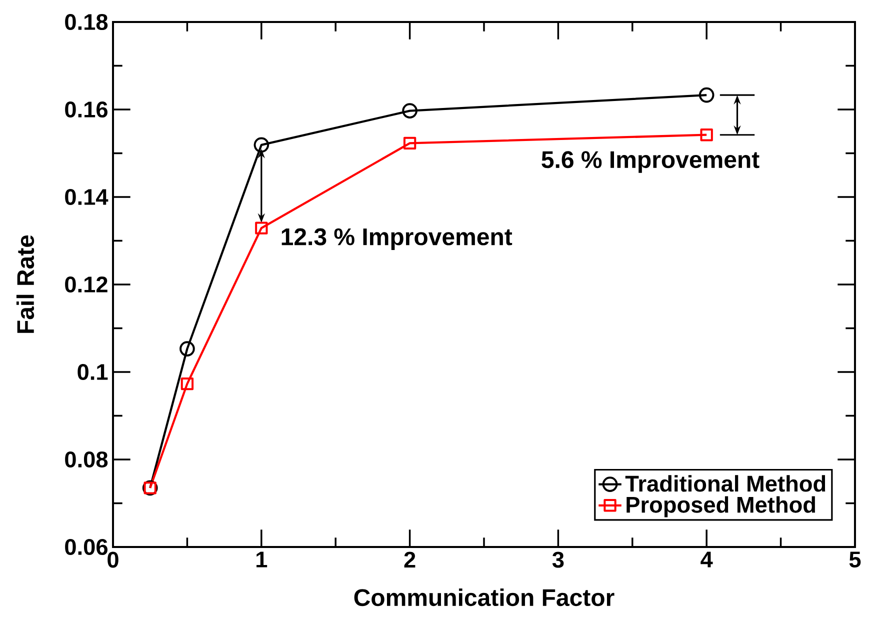  Describe the element at coordinates (558, 560) in the screenshot. I see `x-tick-label: 3` at that location.